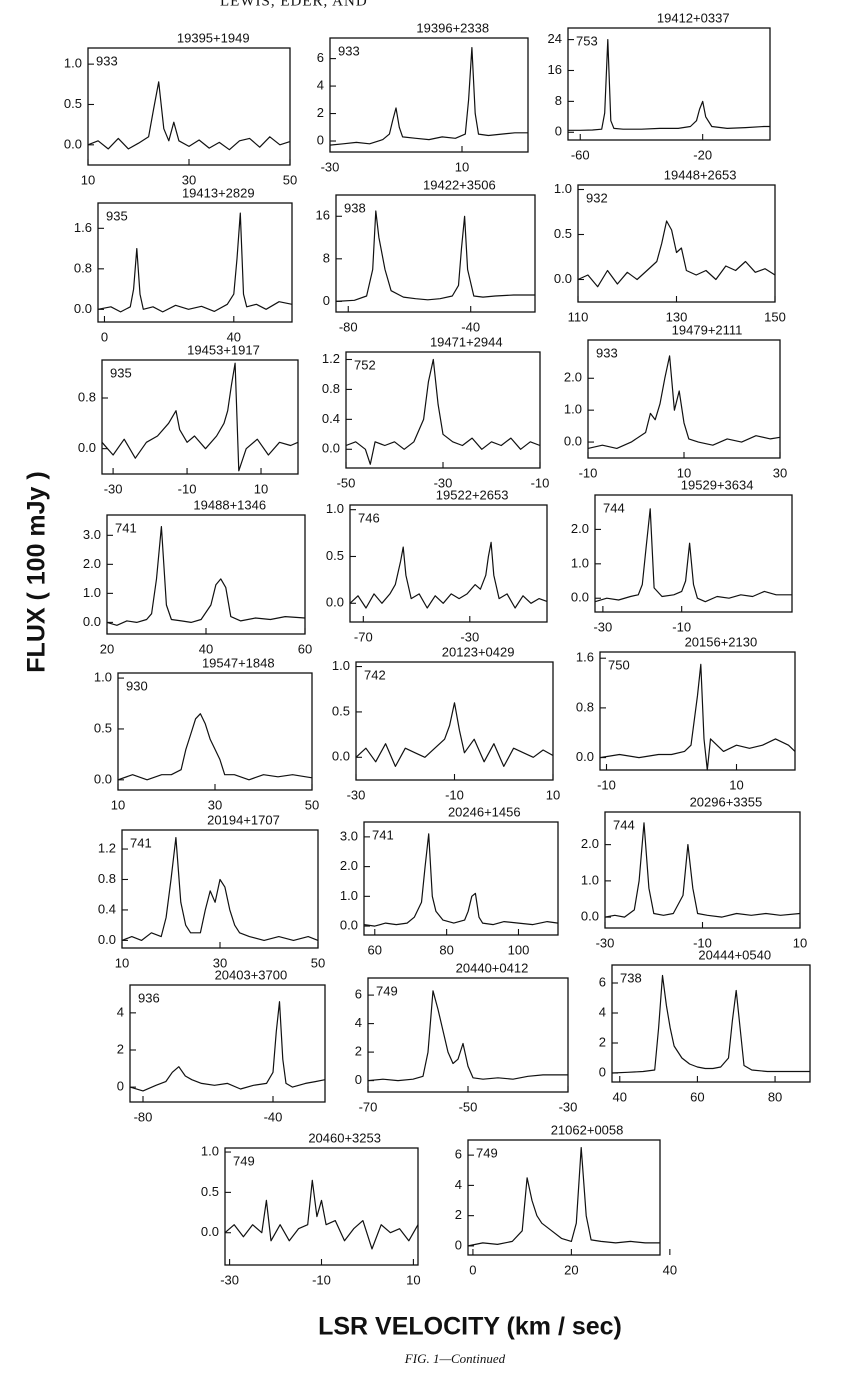 This screenshot has height=1377, width=855. Describe the element at coordinates (365, 364) in the screenshot. I see `panel-annotation: 752` at that location.